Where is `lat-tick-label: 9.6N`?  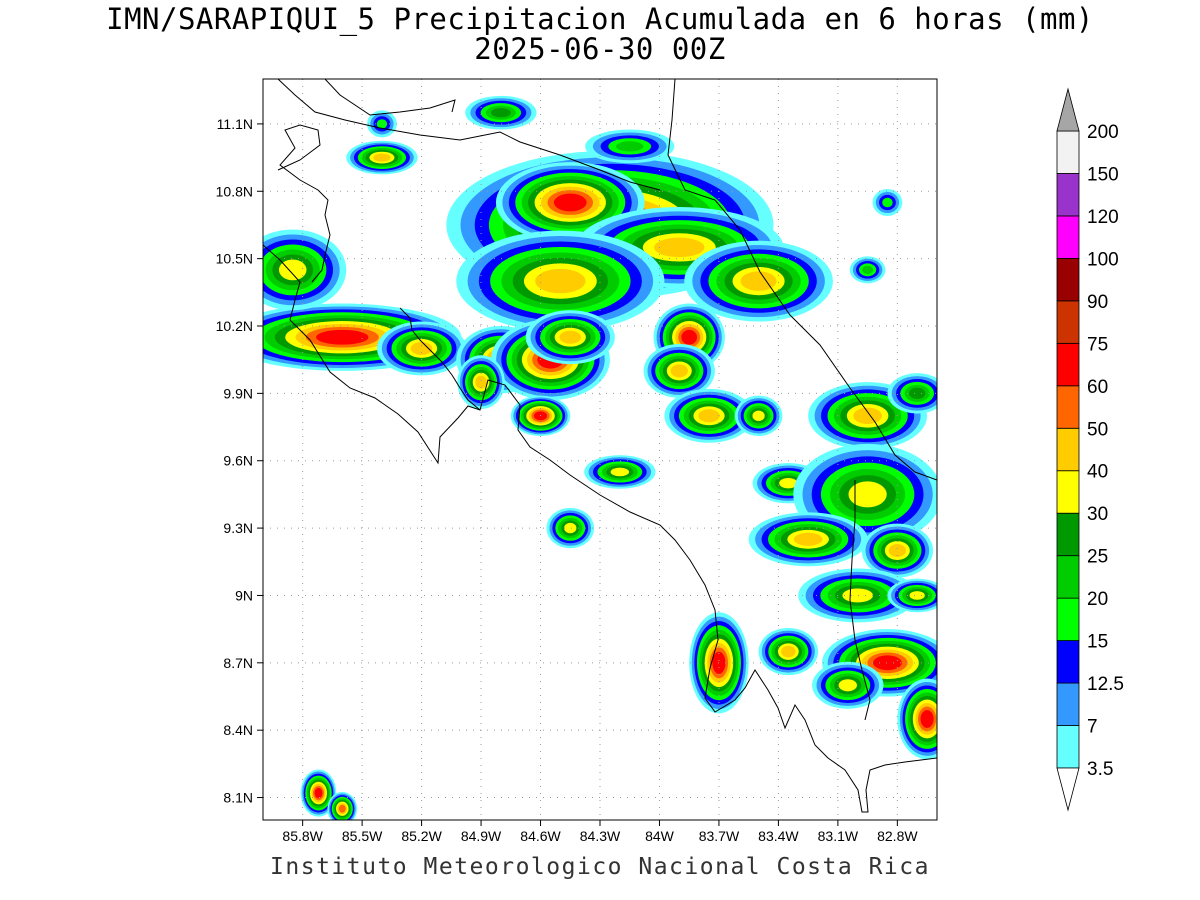
lat-tick-label: 9.6N is located at coordinates (238, 461).